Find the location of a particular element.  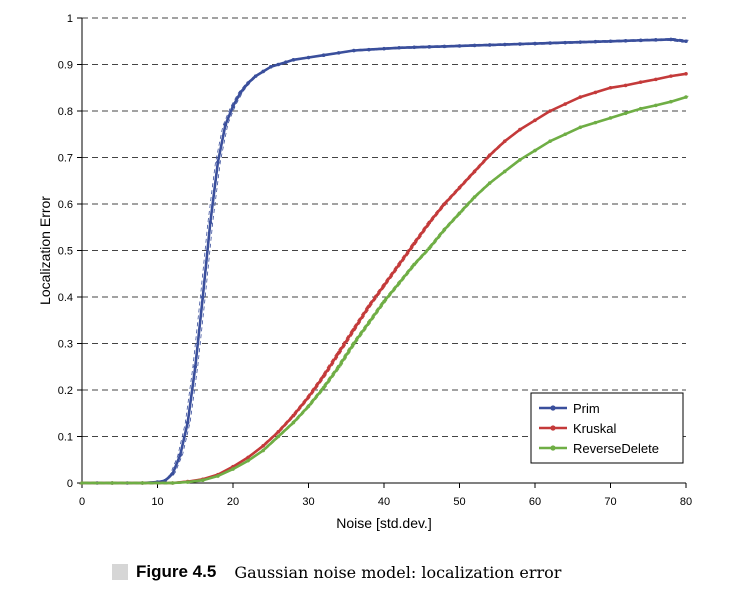

legend-box is located at coordinates (607, 428).